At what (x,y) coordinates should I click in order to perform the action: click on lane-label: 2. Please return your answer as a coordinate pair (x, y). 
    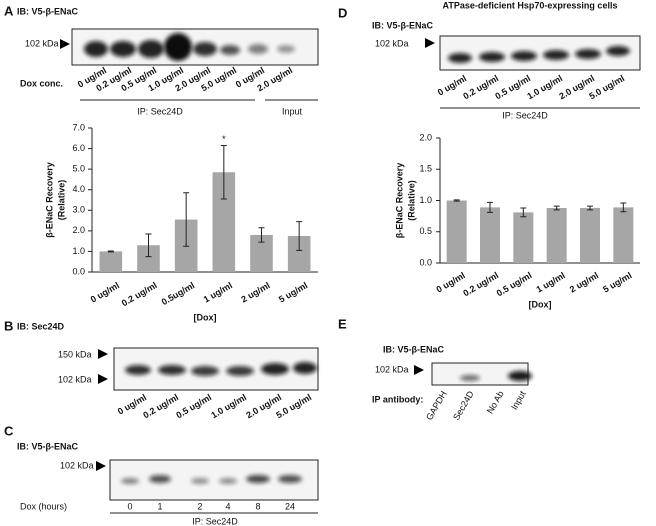
    Looking at the image, I should click on (199, 506).